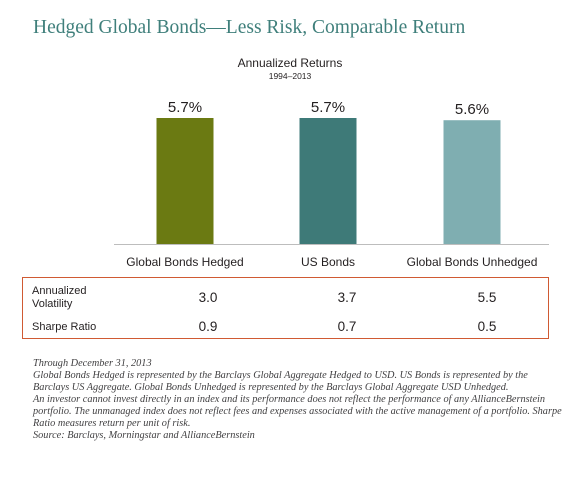 The image size is (580, 487). I want to click on stats-cell: 3.7, so click(347, 297).